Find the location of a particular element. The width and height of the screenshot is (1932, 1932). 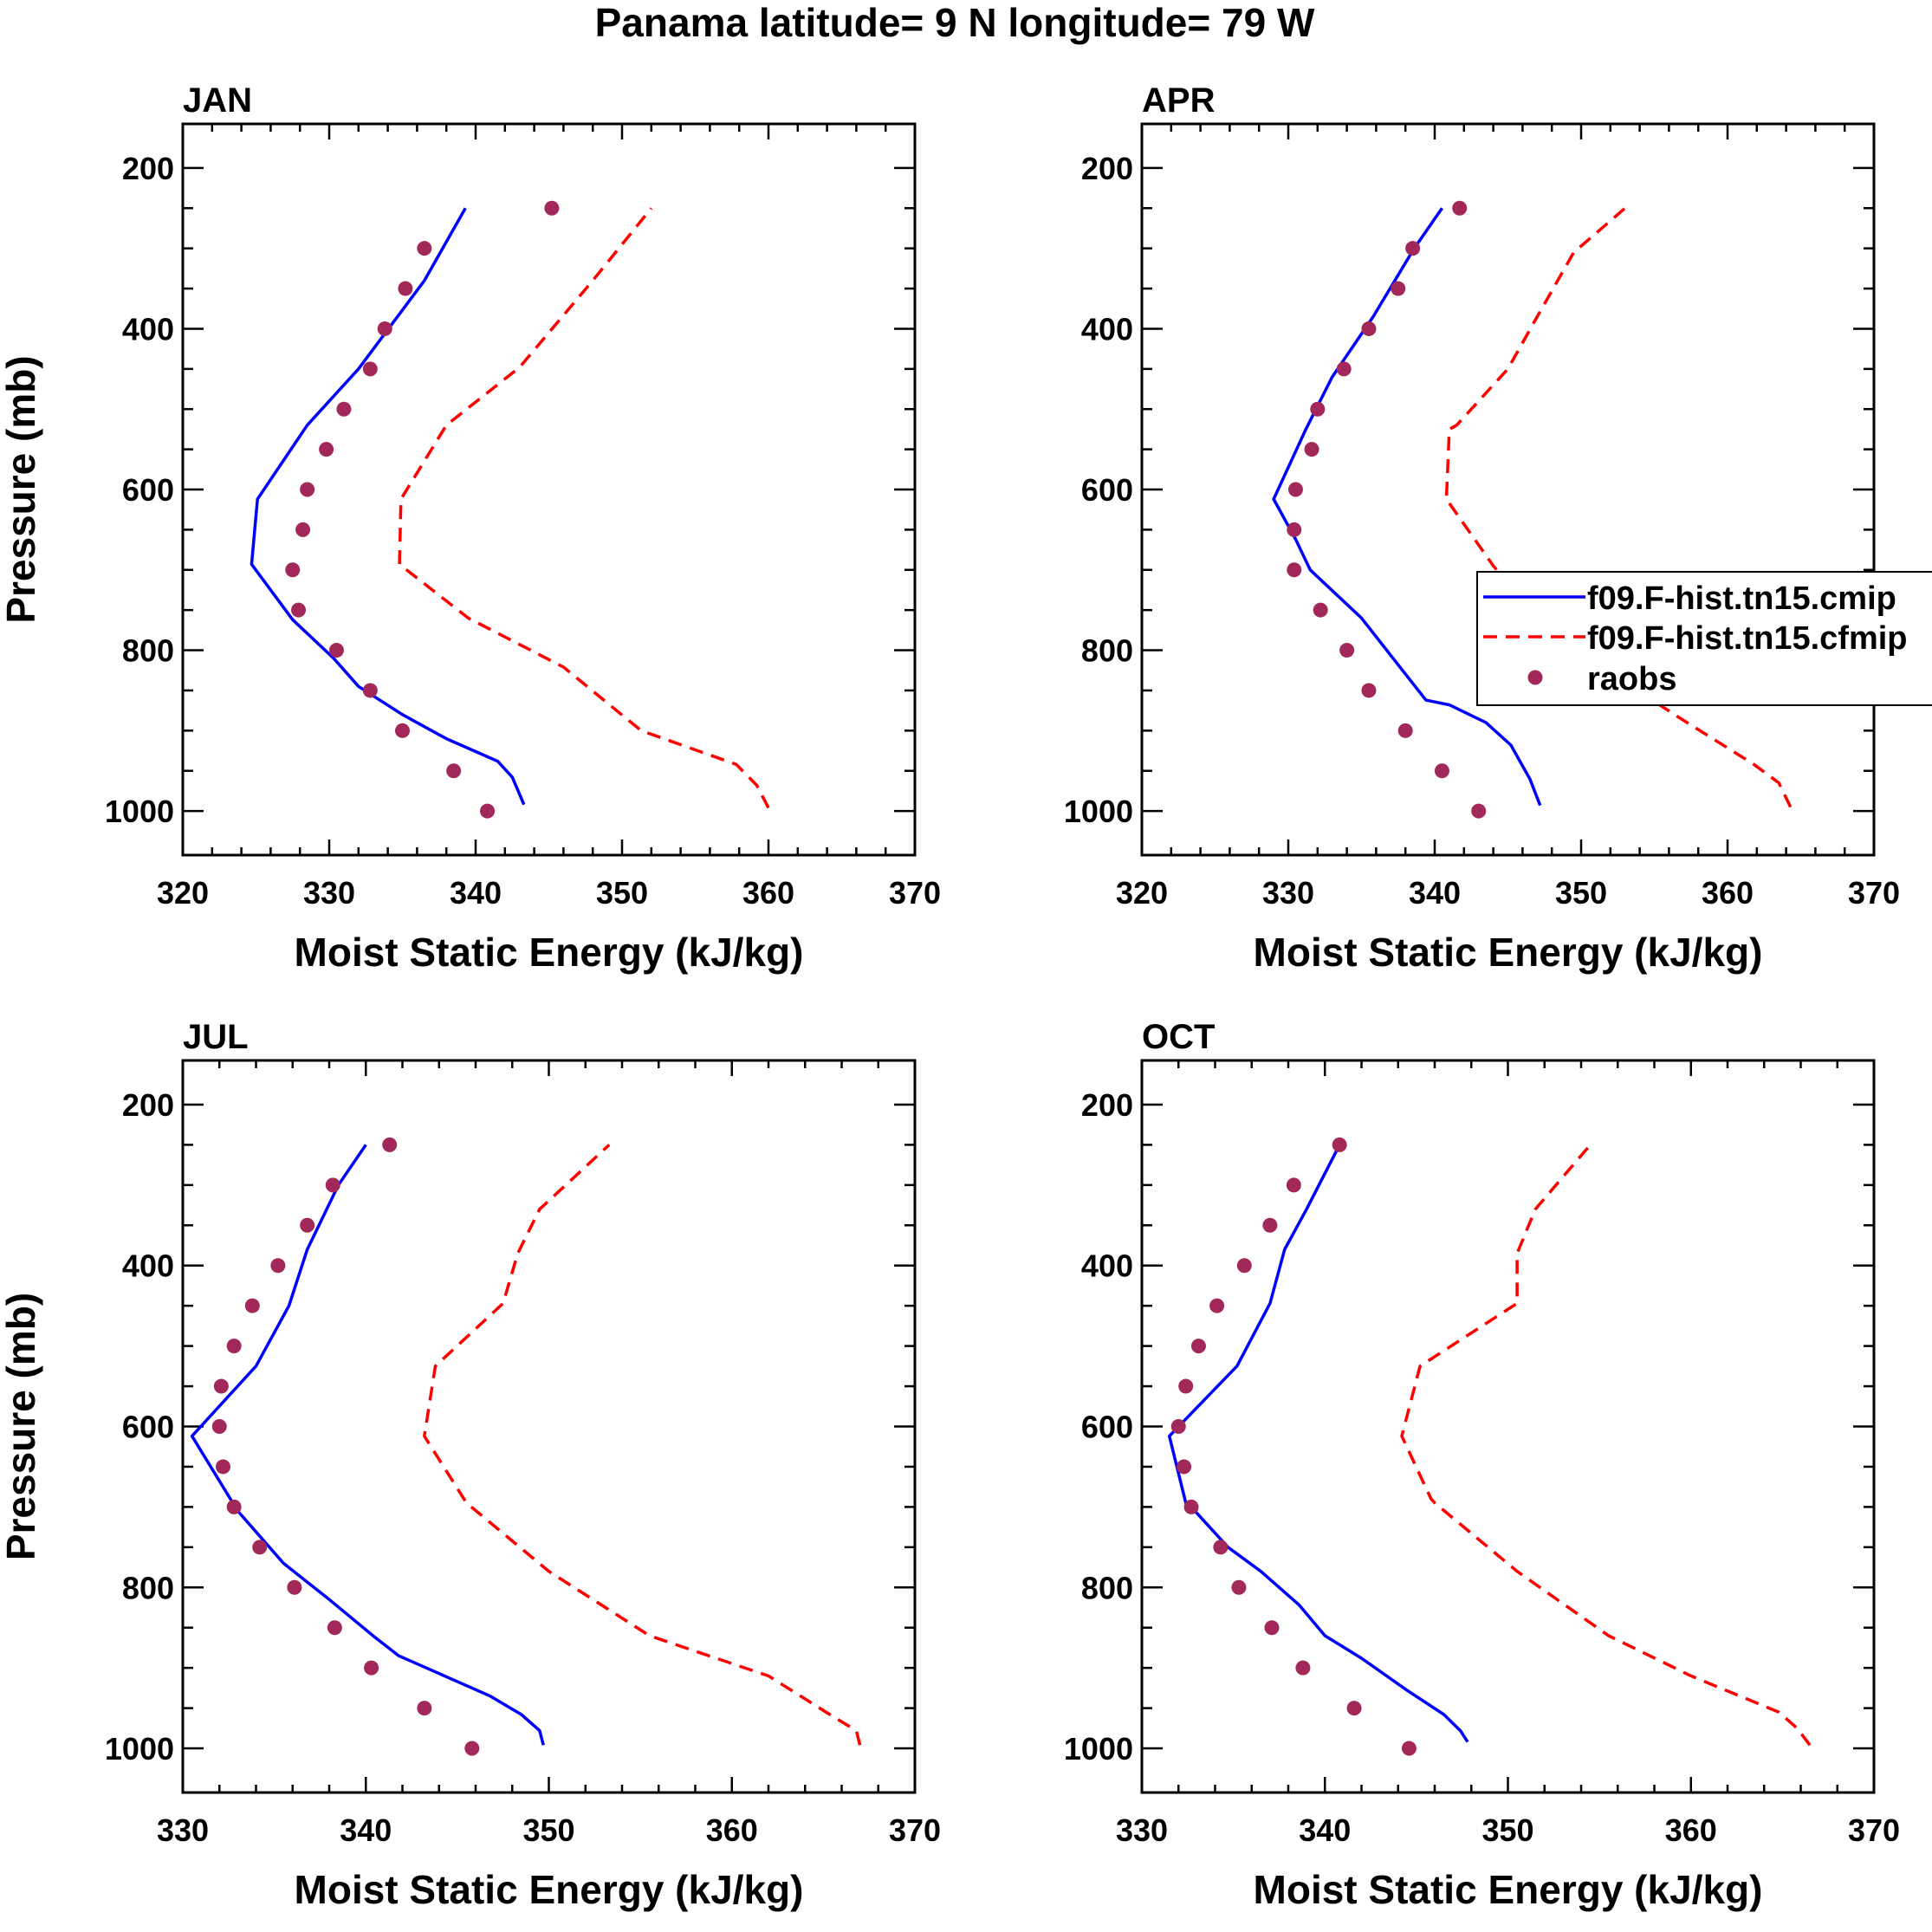

oct-ytick-label: 600 is located at coordinates (1107, 1428).